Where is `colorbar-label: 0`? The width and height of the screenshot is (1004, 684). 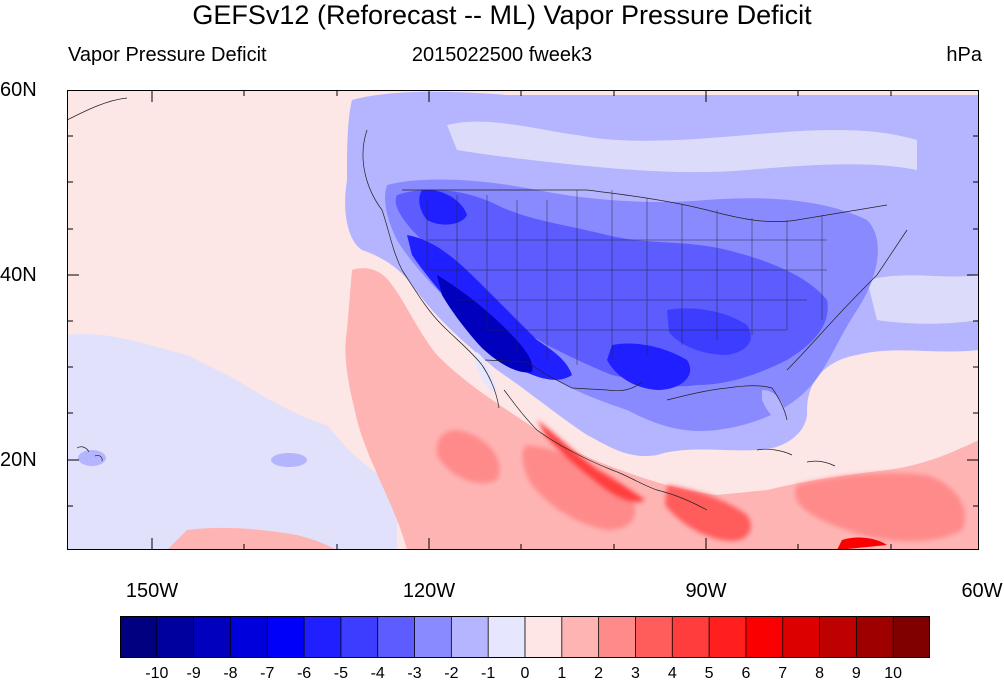 colorbar-label: 0 is located at coordinates (525, 673).